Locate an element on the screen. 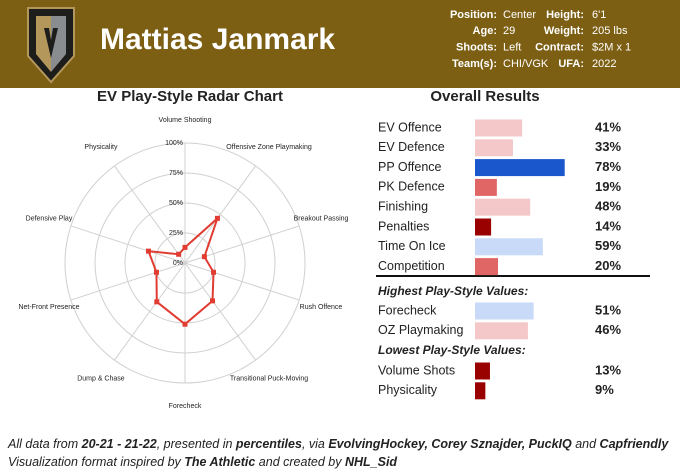 The height and width of the screenshot is (471, 680). value-label: 9% is located at coordinates (604, 389).